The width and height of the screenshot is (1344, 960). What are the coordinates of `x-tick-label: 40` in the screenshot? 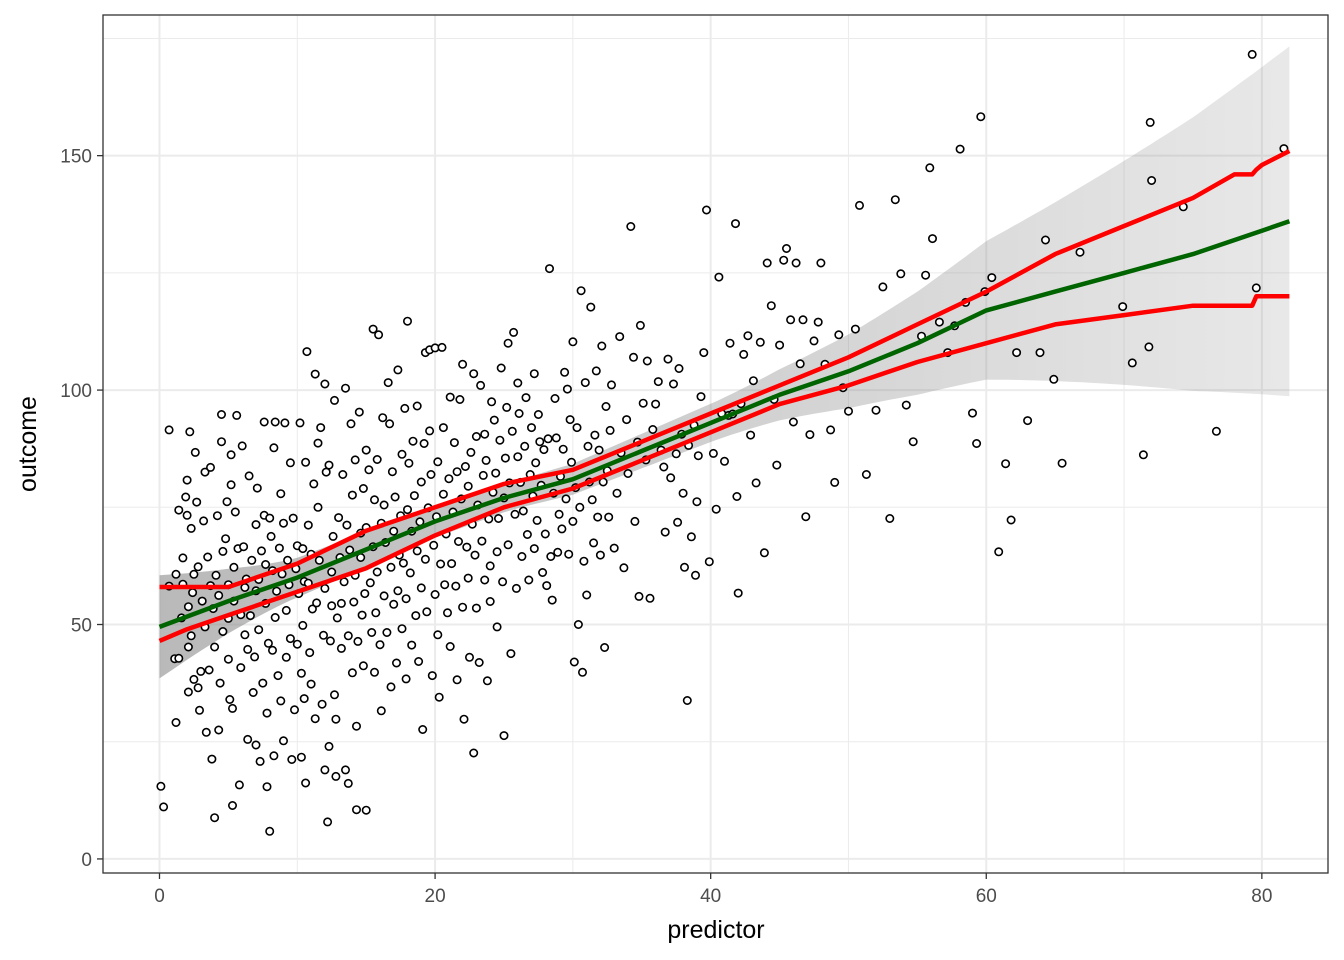 It's located at (710, 896).